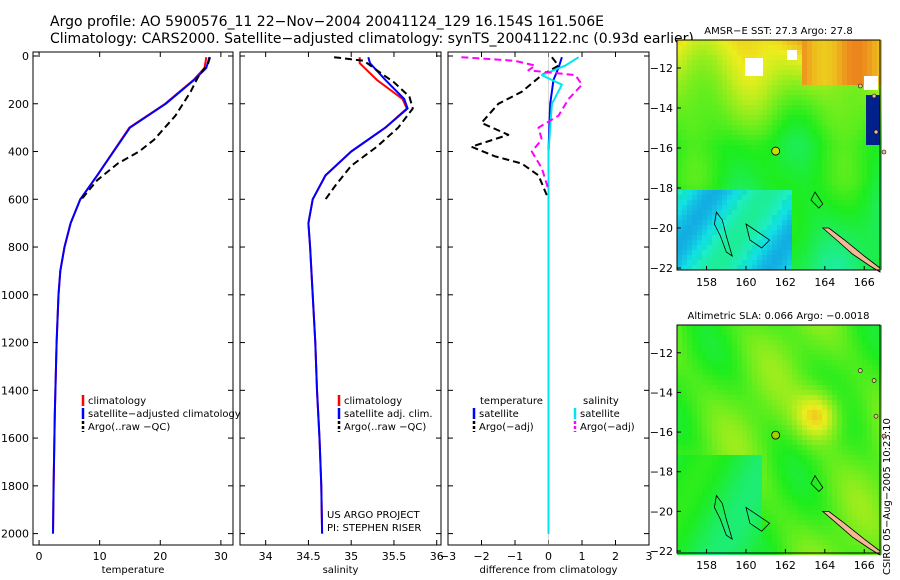  What do you see at coordinates (357, 295) in the screenshot?
I see `series-line-climatology` at bounding box center [357, 295].